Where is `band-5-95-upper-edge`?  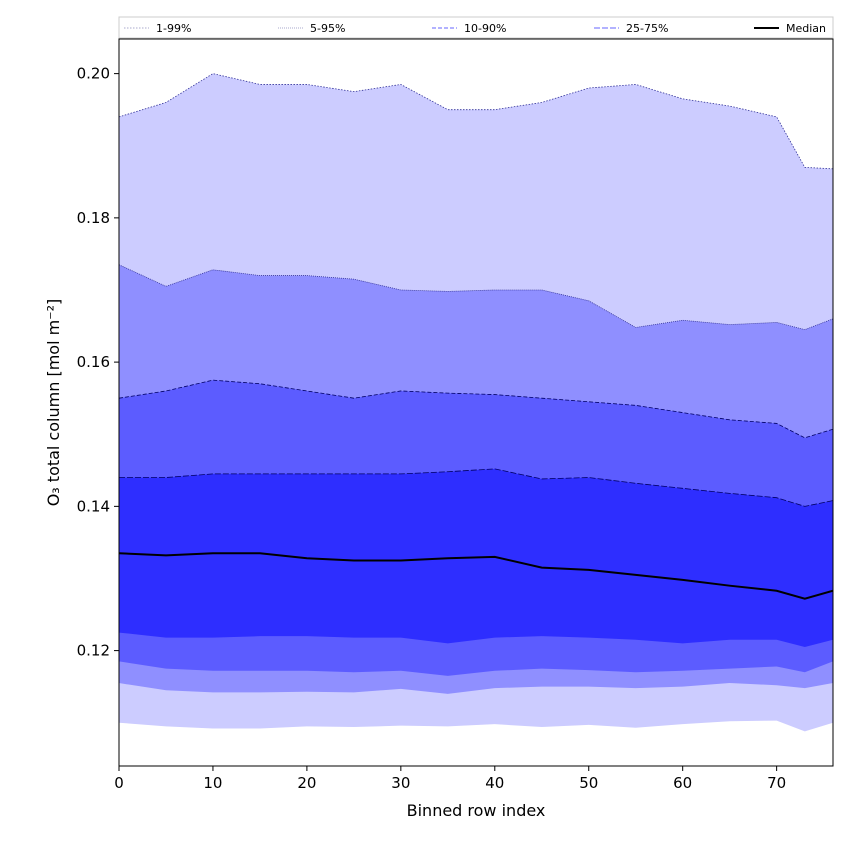
band-5-95-upper-edge is located at coordinates (476, 297).